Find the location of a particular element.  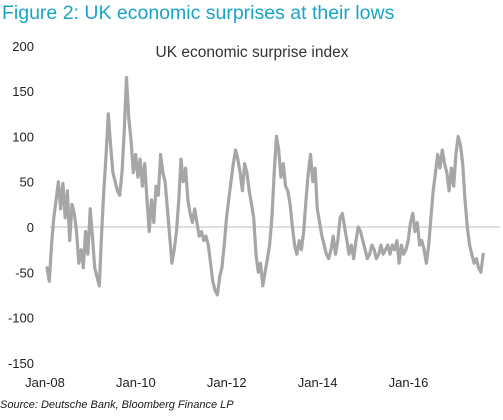

y-tick-label: 150 is located at coordinates (23, 91).